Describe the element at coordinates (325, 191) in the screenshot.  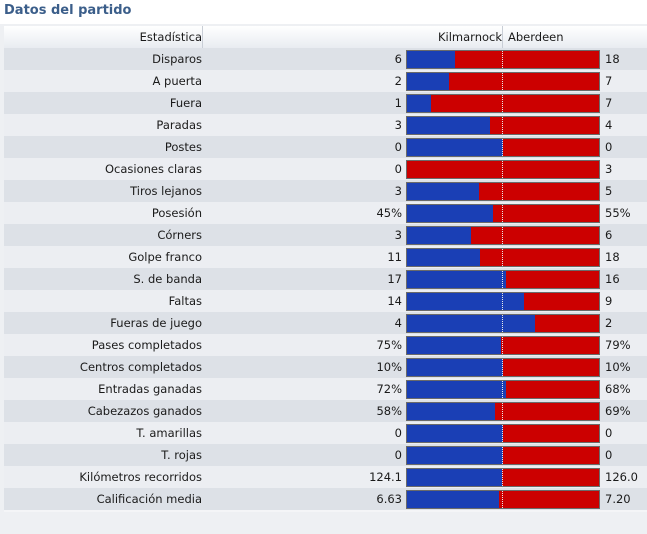
I see `stat-row: Tiros lejanos 3 5` at that location.